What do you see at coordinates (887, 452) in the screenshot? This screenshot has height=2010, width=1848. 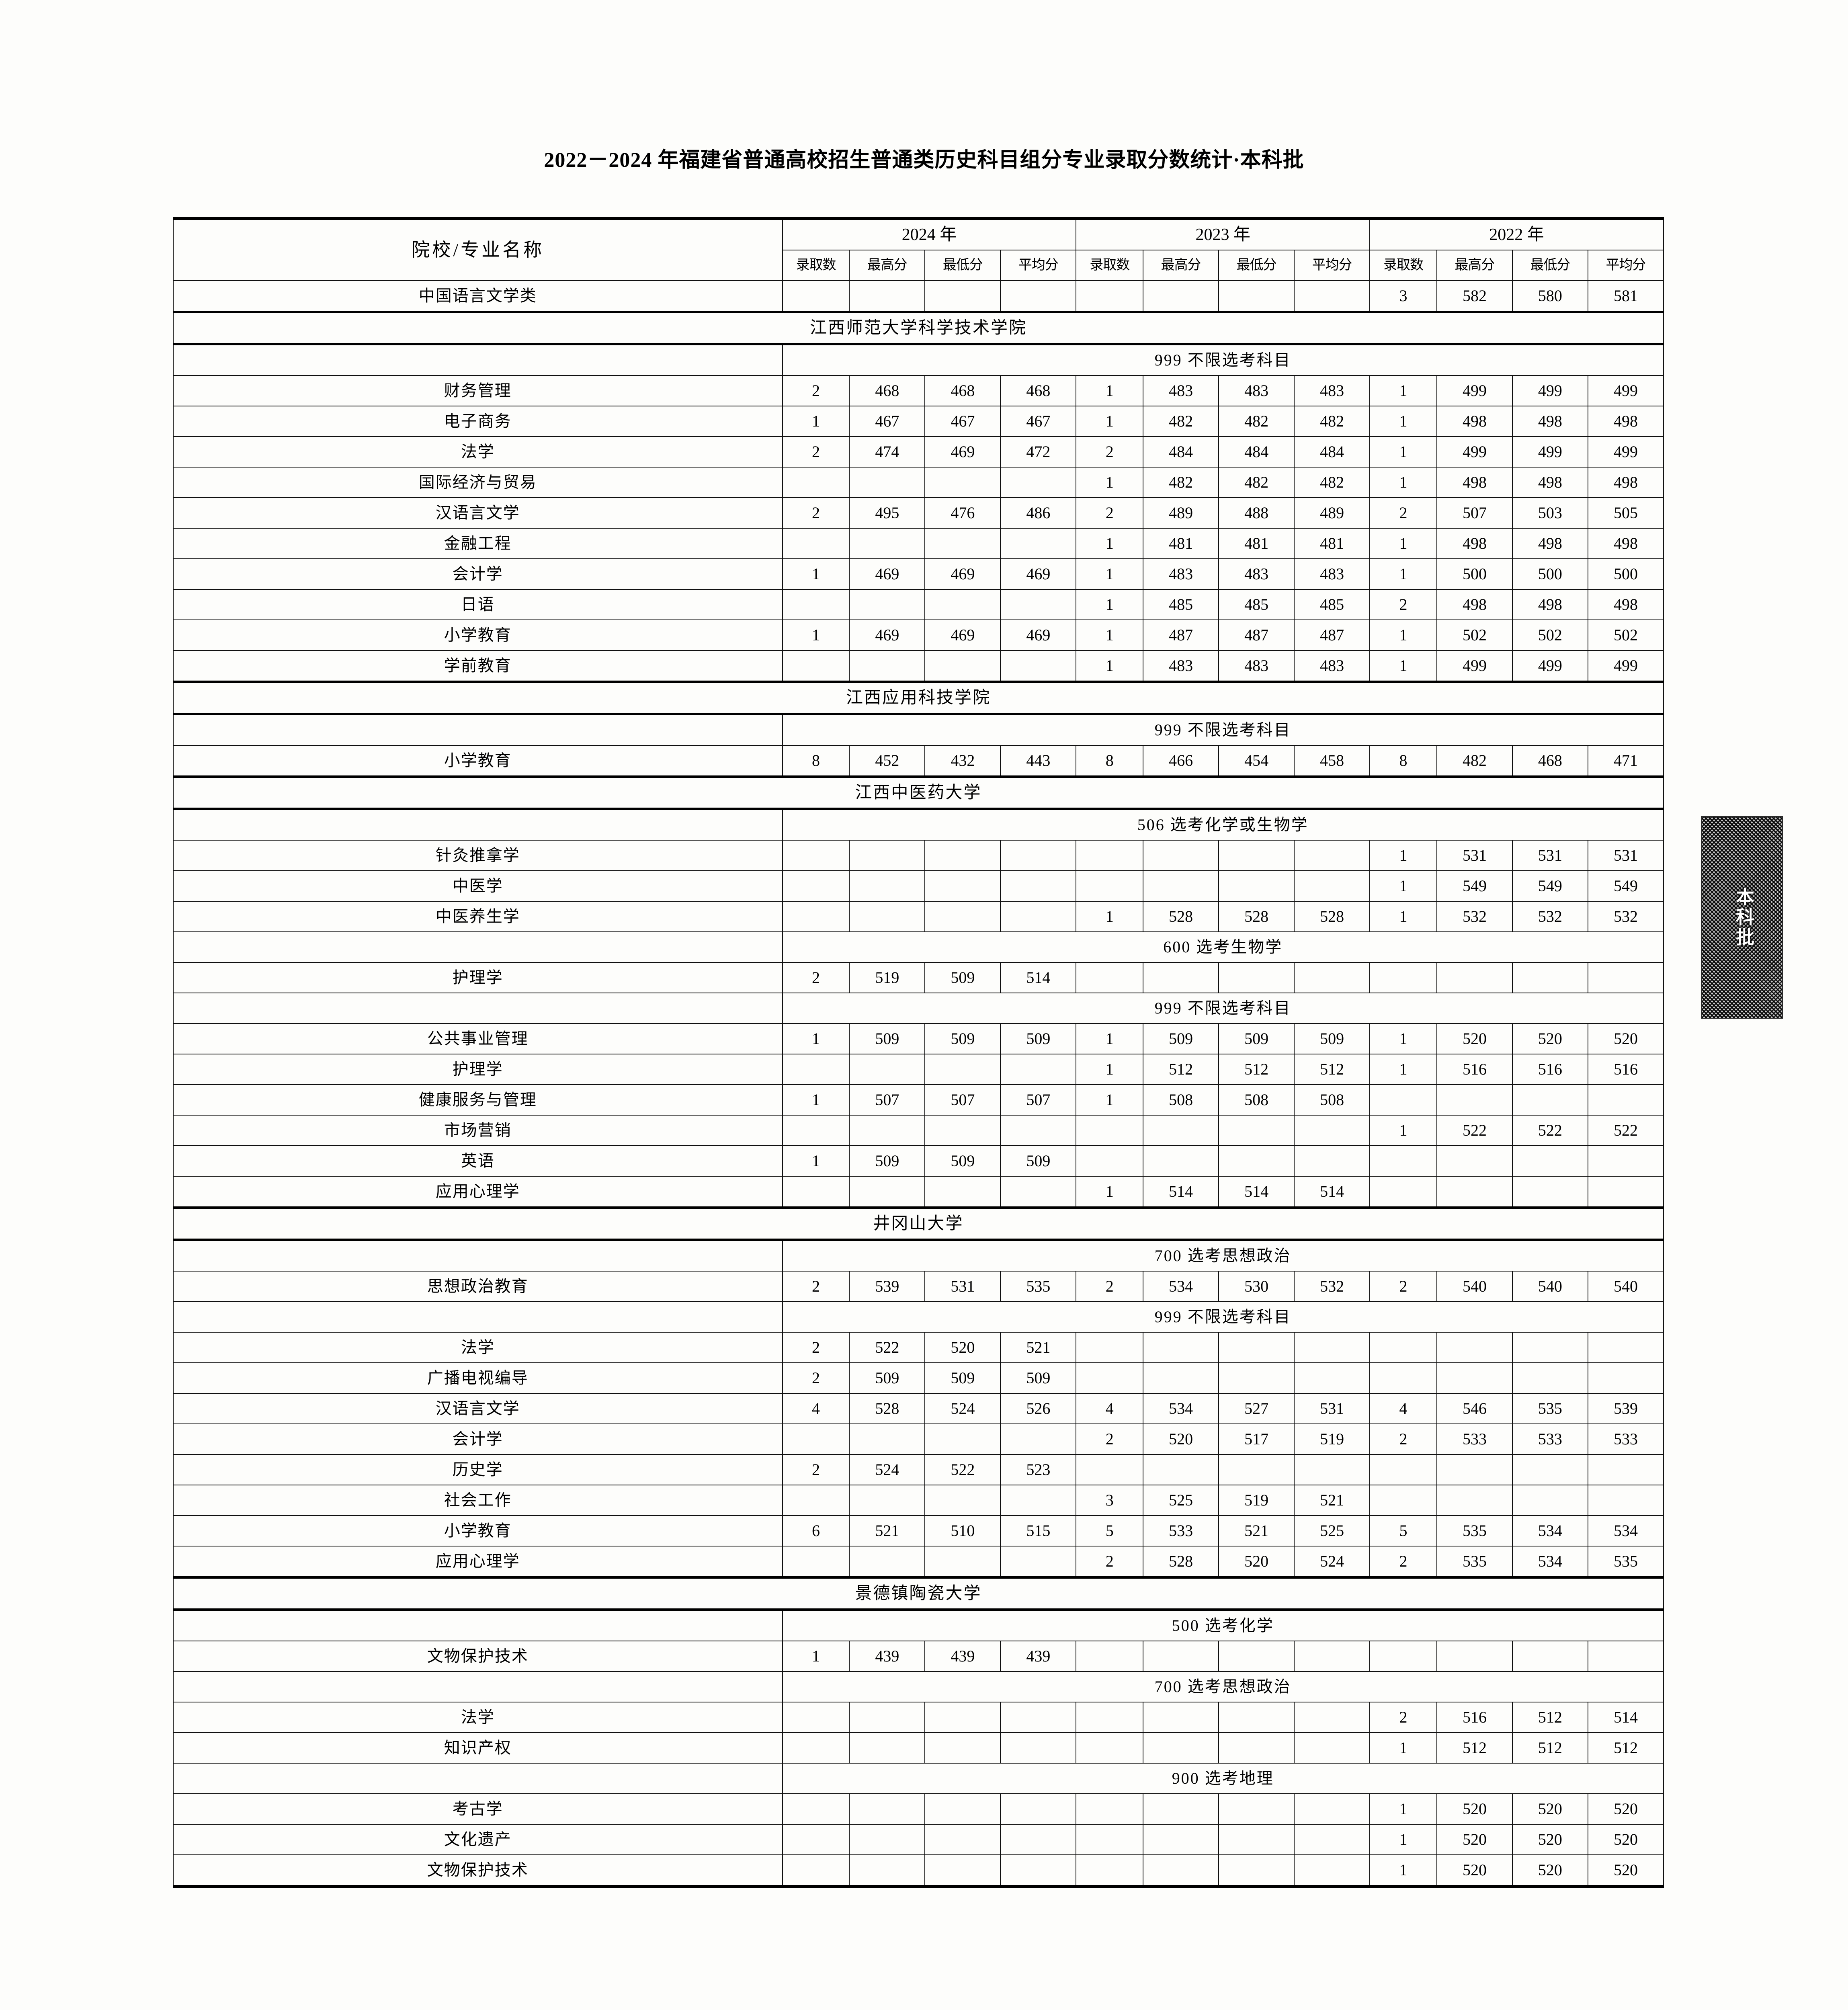 I see `score-cell: 474` at bounding box center [887, 452].